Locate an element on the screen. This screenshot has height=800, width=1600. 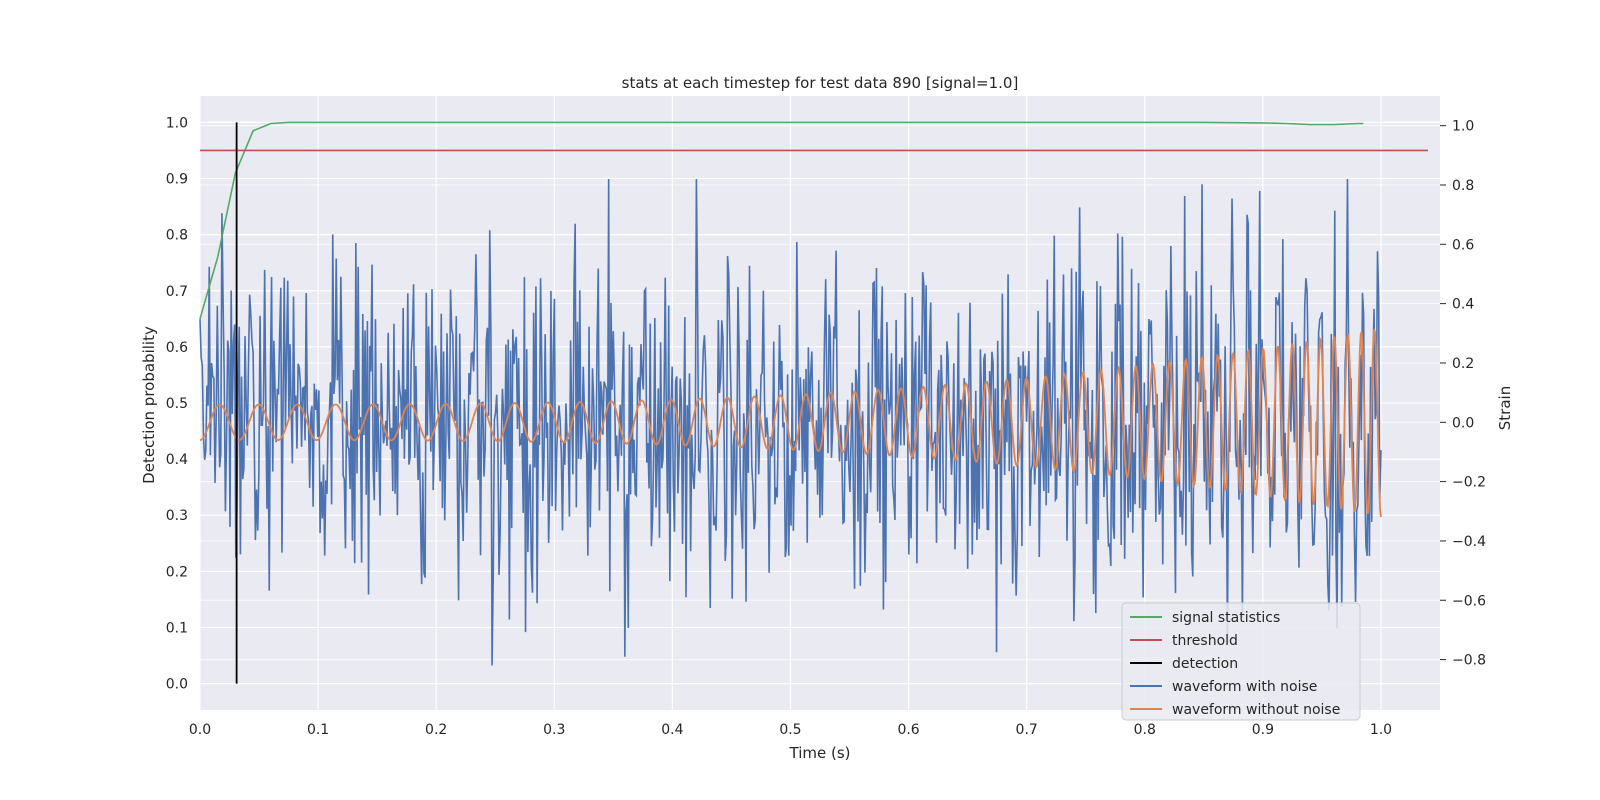
x-tick-label: 0.4 is located at coordinates (672, 730).